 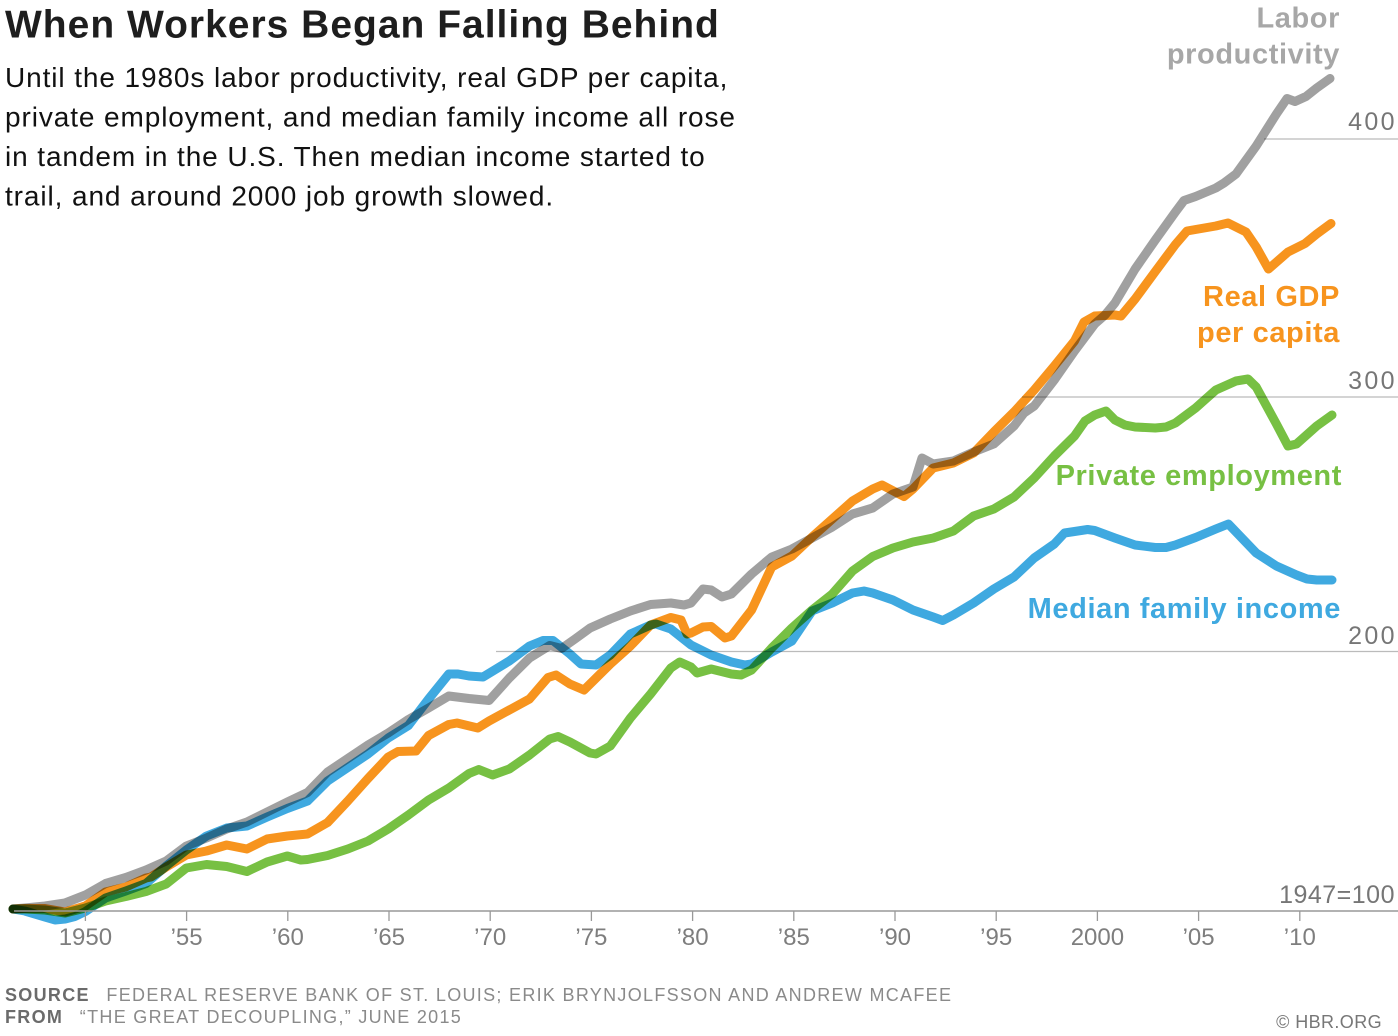 I want to click on svg-text: per capita, so click(x=1268, y=333).